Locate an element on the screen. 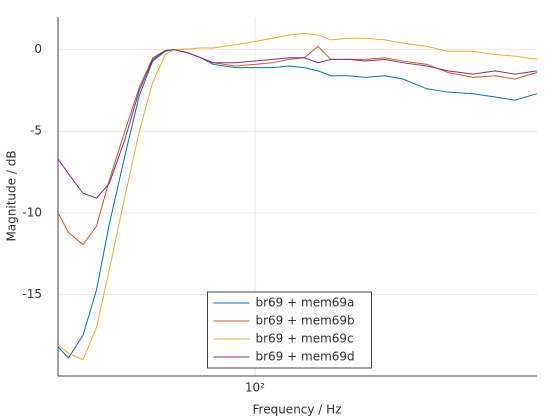 This screenshot has height=420, width=560. y-tick-label: 0 is located at coordinates (38, 49).